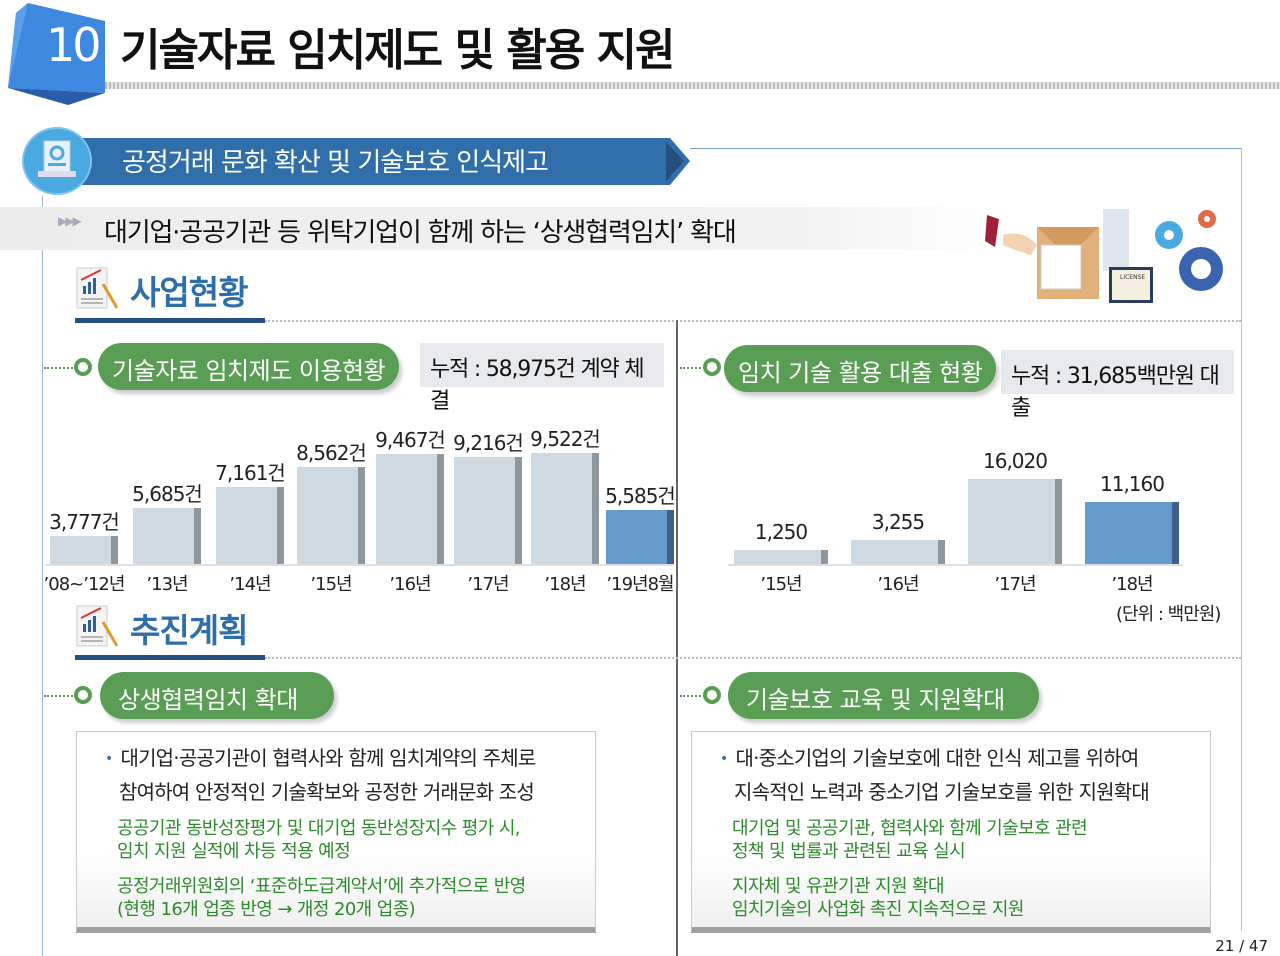 This screenshot has height=956, width=1280. What do you see at coordinates (167, 494) in the screenshot?
I see `chart1-value-label: 5,685건` at bounding box center [167, 494].